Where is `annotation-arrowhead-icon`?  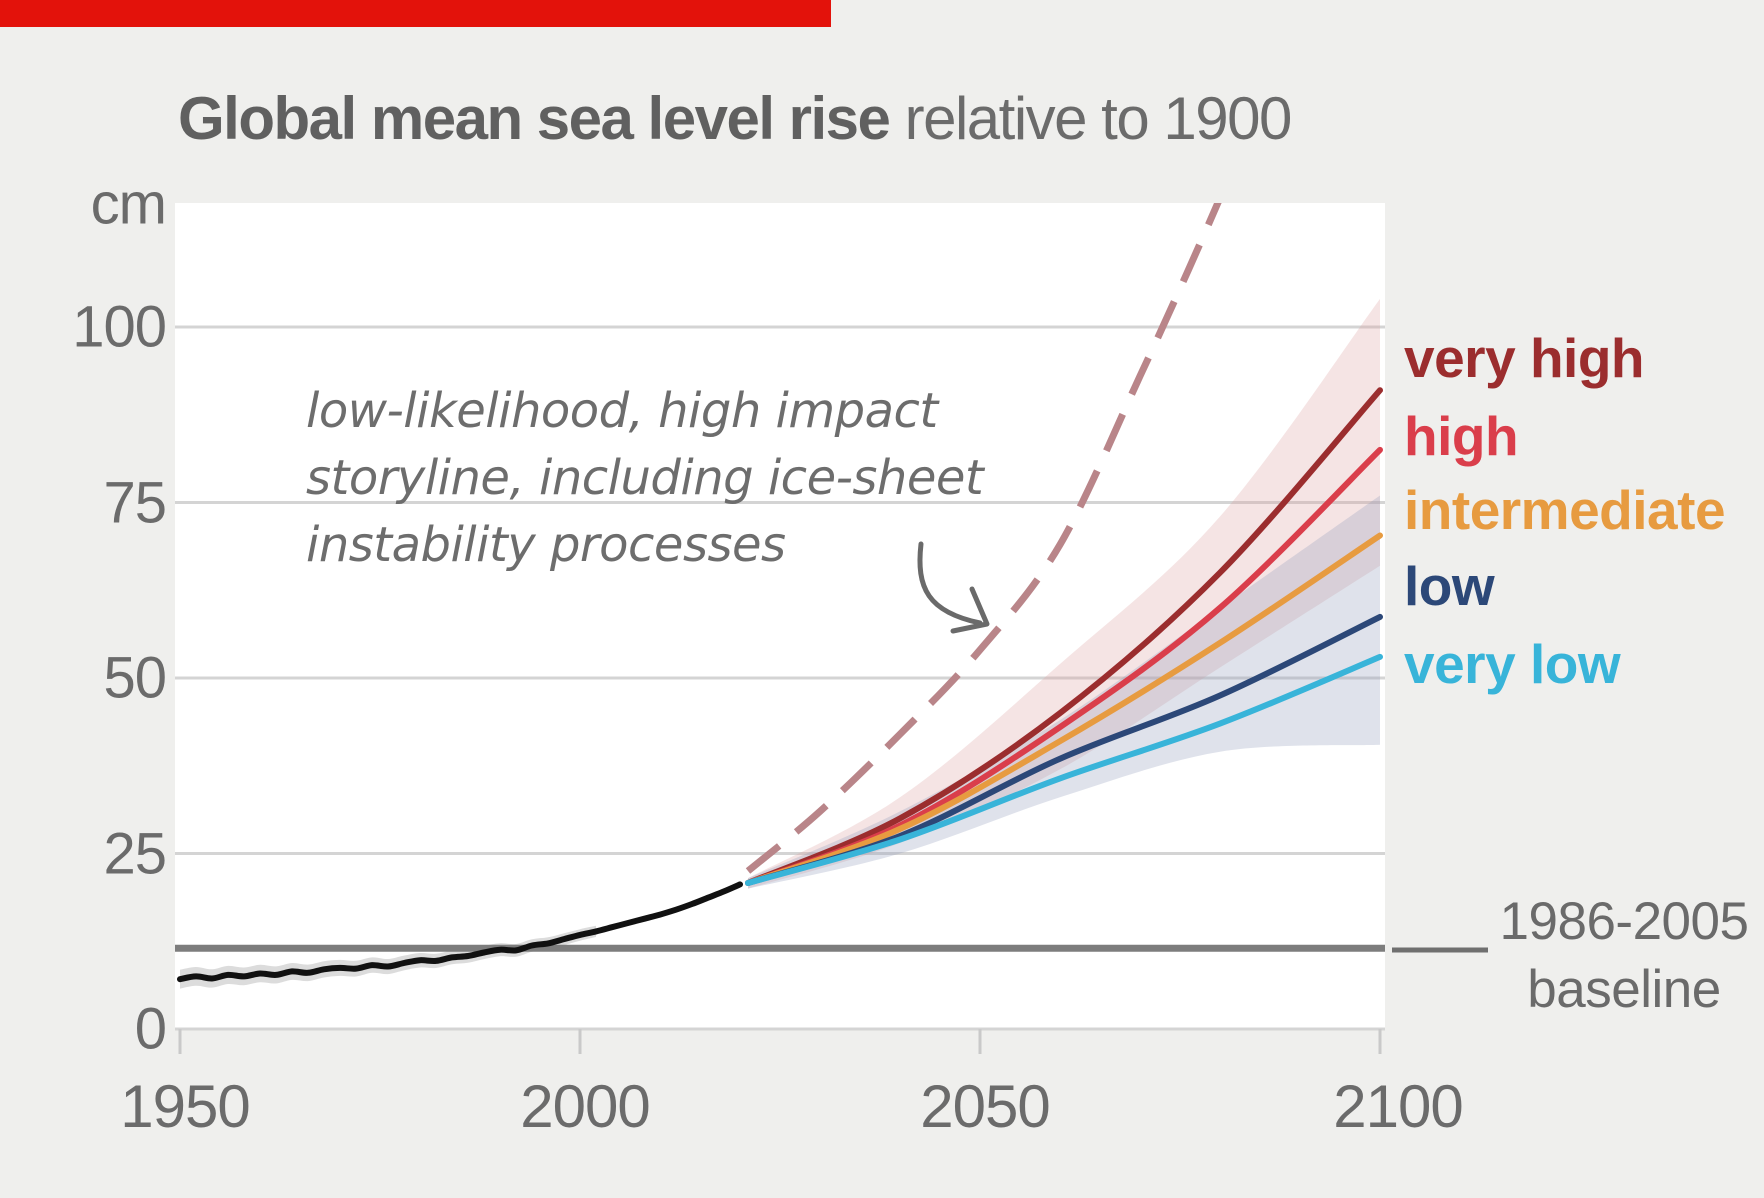
annotation-arrowhead-icon is located at coordinates (970, 610).